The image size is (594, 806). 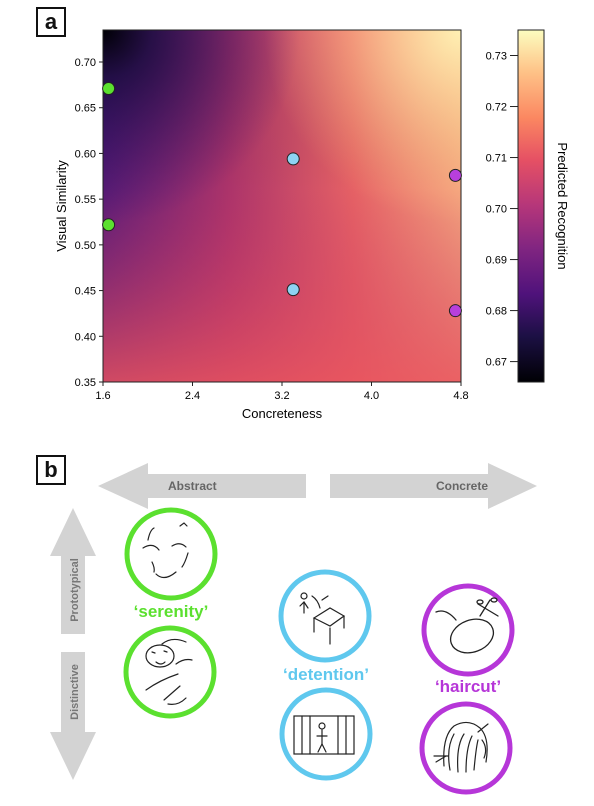 What do you see at coordinates (51, 470) in the screenshot?
I see `panel-b-label: b` at bounding box center [51, 470].